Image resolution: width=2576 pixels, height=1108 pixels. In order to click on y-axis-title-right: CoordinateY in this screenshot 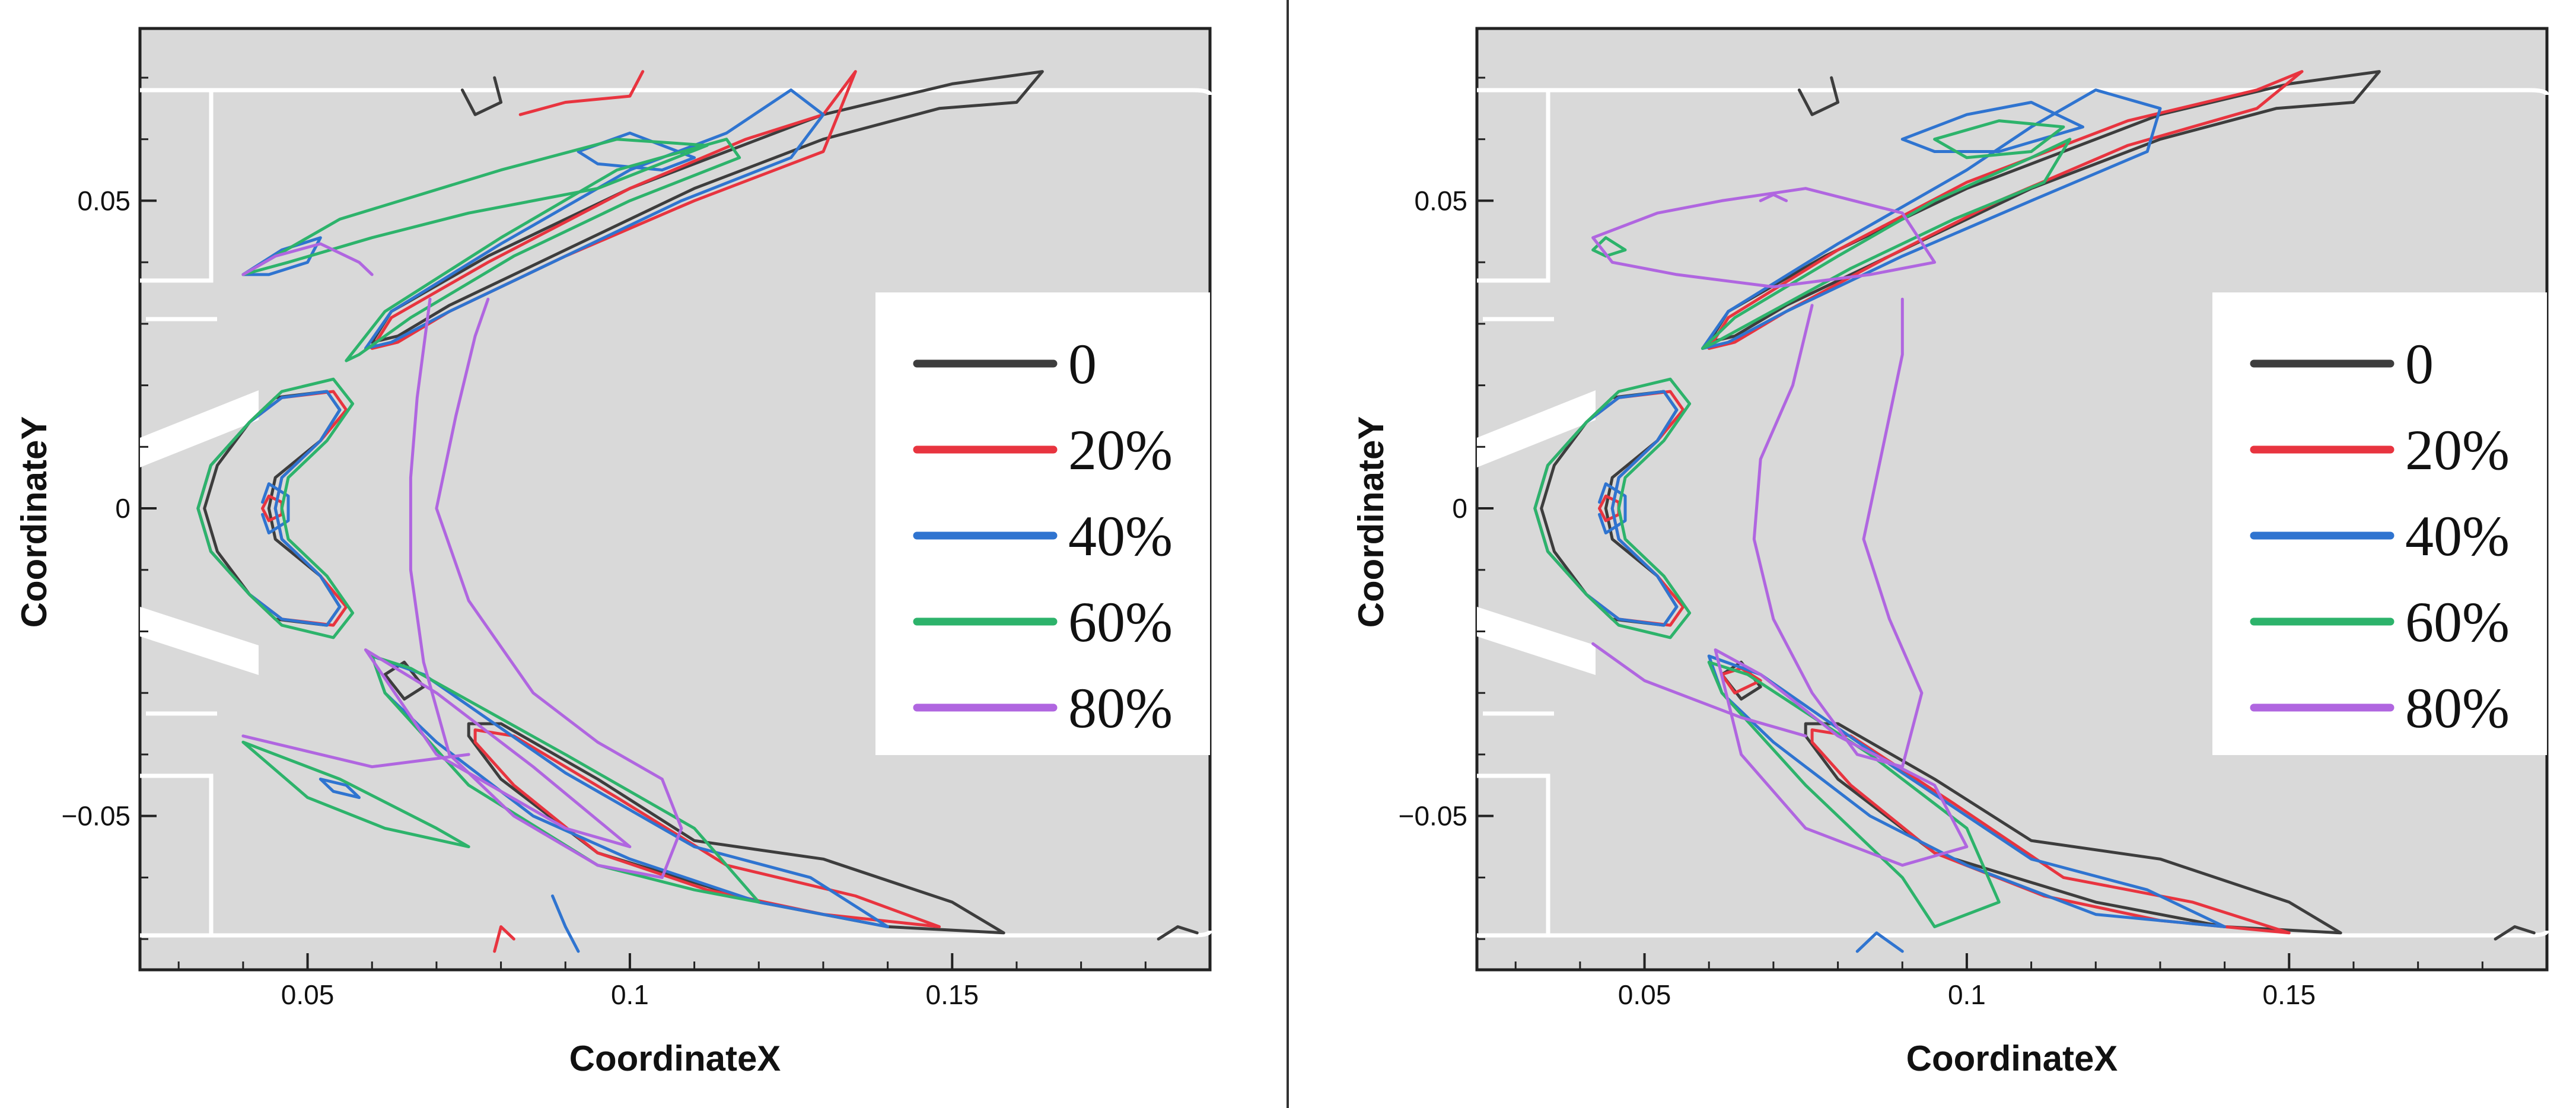, I will do `click(1371, 522)`.